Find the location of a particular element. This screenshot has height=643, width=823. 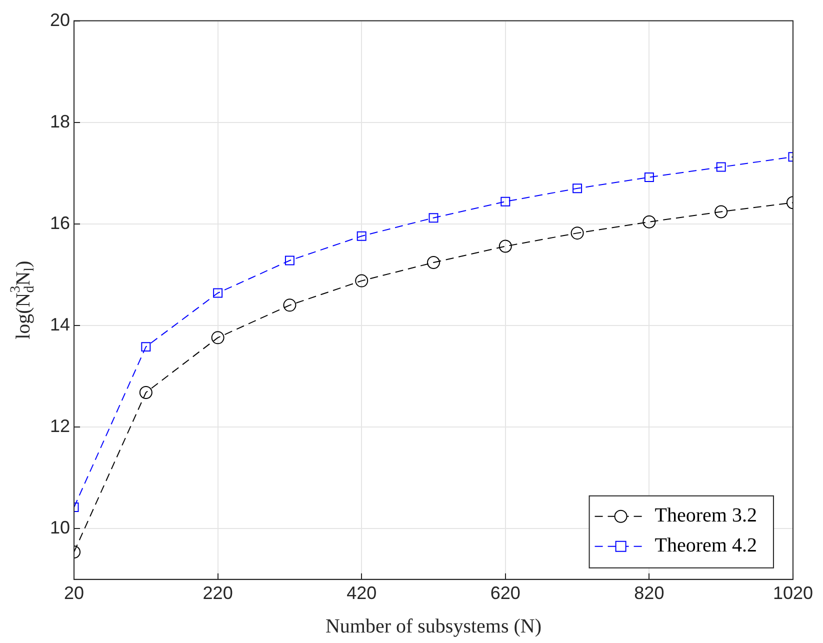

legend-label: Theorem 4.2 is located at coordinates (705, 545).